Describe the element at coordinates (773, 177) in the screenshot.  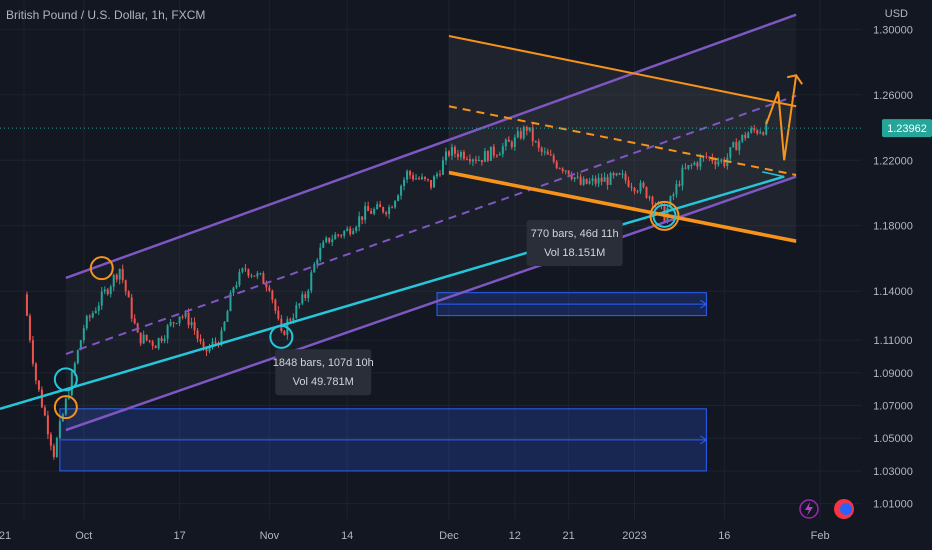
I see `trend-arrowhead` at that location.